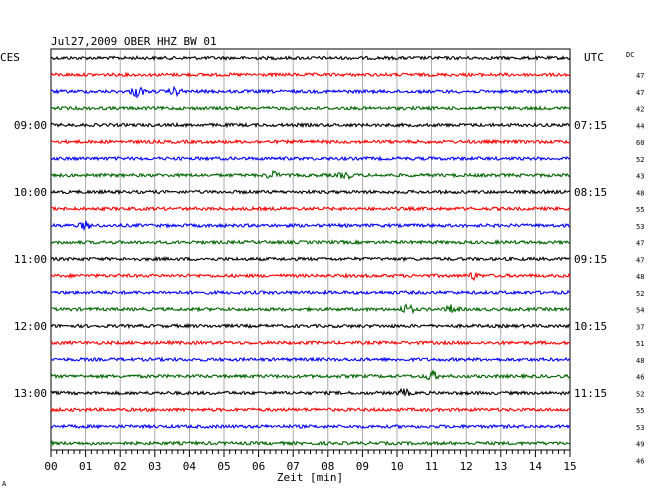 The width and height of the screenshot is (650, 494). Describe the element at coordinates (640, 344) in the screenshot. I see `dc-value: 51` at that location.